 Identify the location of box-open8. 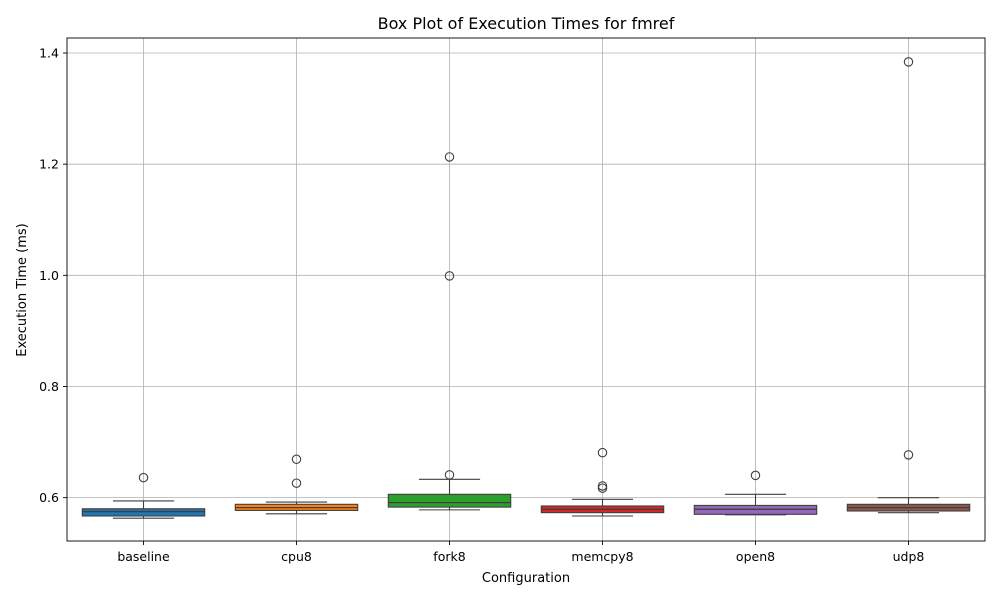
(755, 493).